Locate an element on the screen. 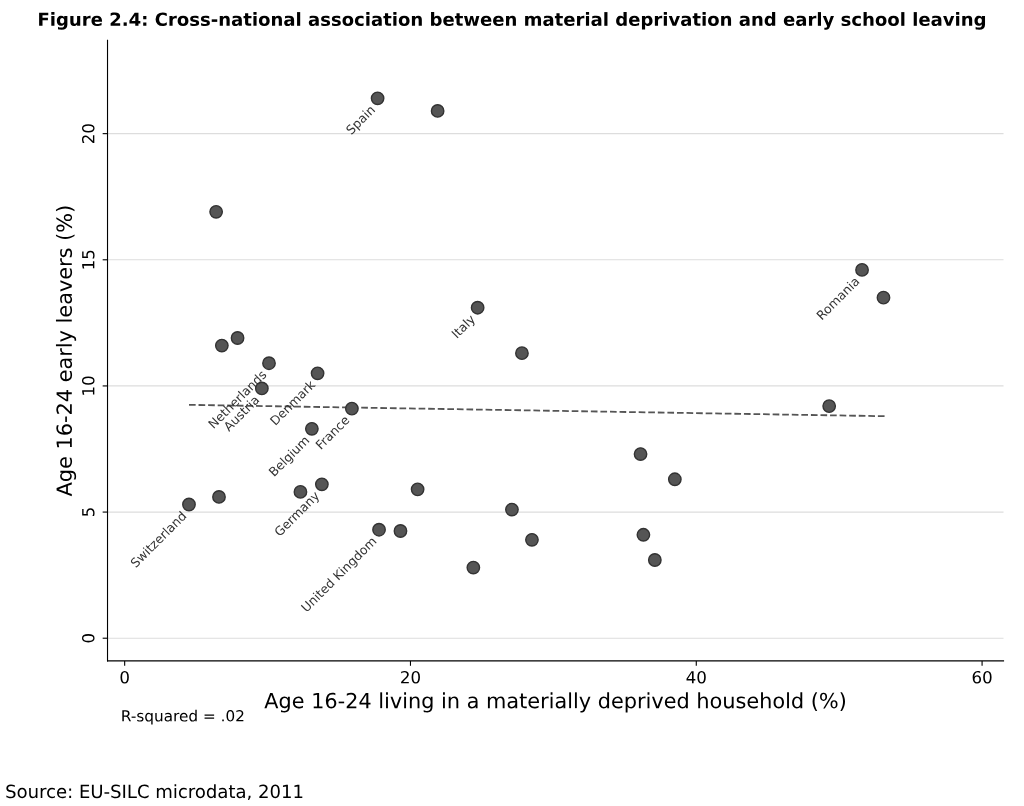 Image resolution: width=1024 pixels, height=806 pixels. source-note: Source: EU-SILC microdata, 2011 is located at coordinates (154, 792).